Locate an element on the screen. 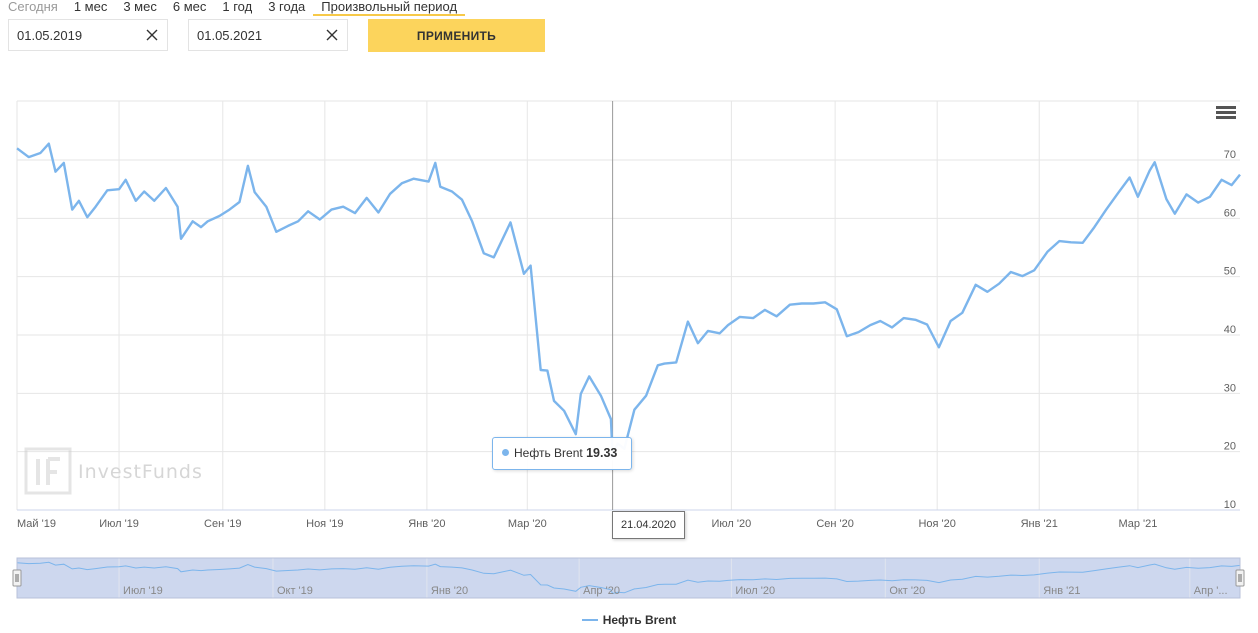 The height and width of the screenshot is (633, 1258). tab-3-months: 3 мес is located at coordinates (140, 7).